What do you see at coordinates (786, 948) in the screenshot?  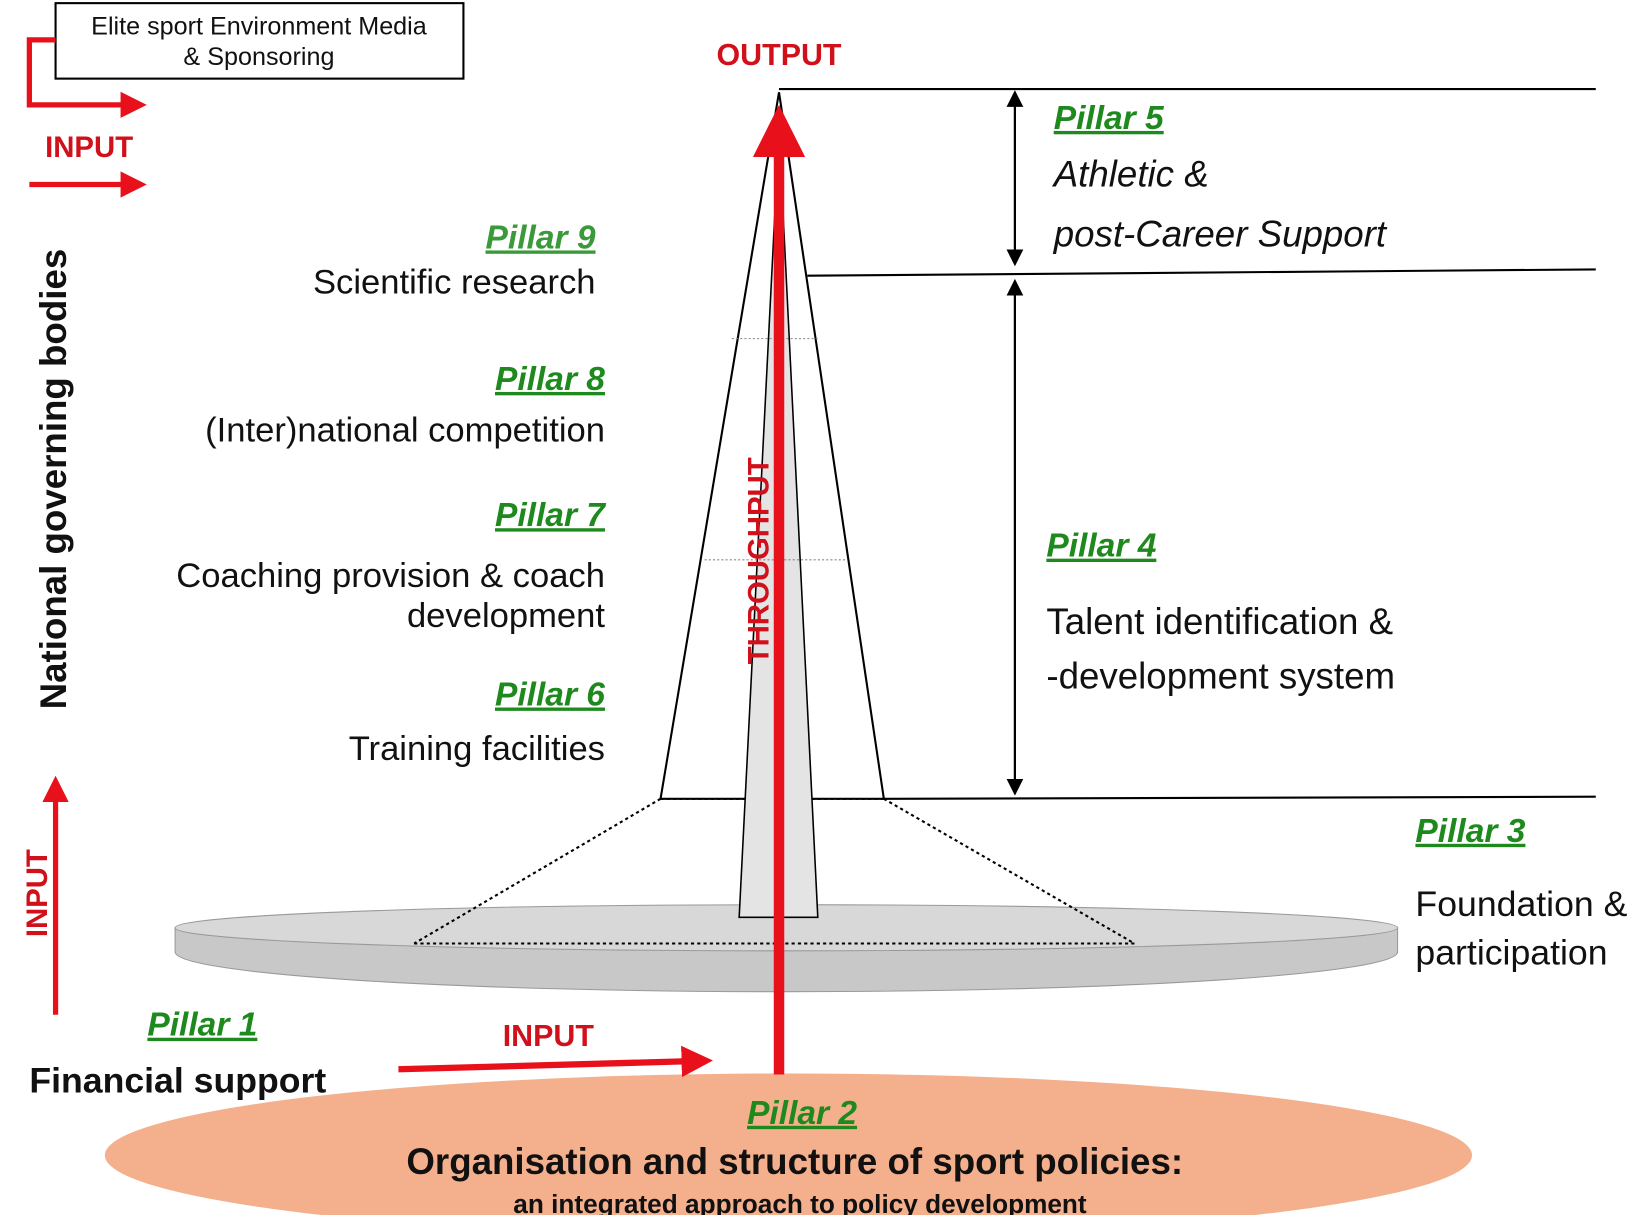 I see `foundation-disc` at bounding box center [786, 948].